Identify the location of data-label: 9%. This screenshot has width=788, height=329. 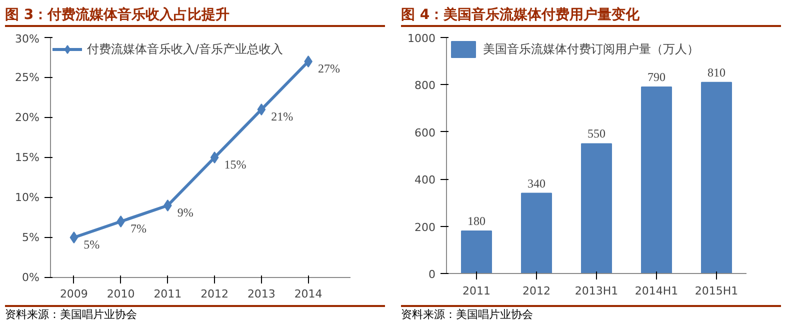
(185, 213).